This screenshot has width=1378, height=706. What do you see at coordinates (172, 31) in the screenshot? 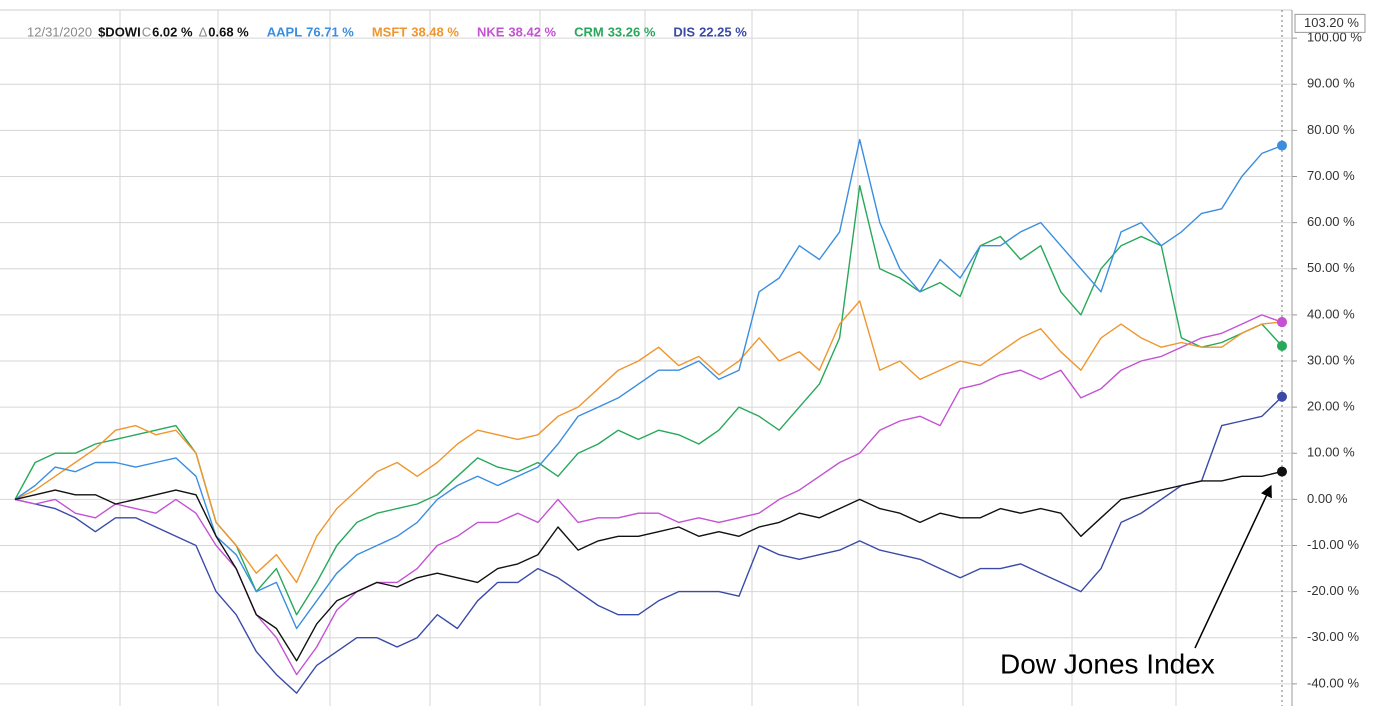
I see `legend-text: 6.02 %` at bounding box center [172, 31].